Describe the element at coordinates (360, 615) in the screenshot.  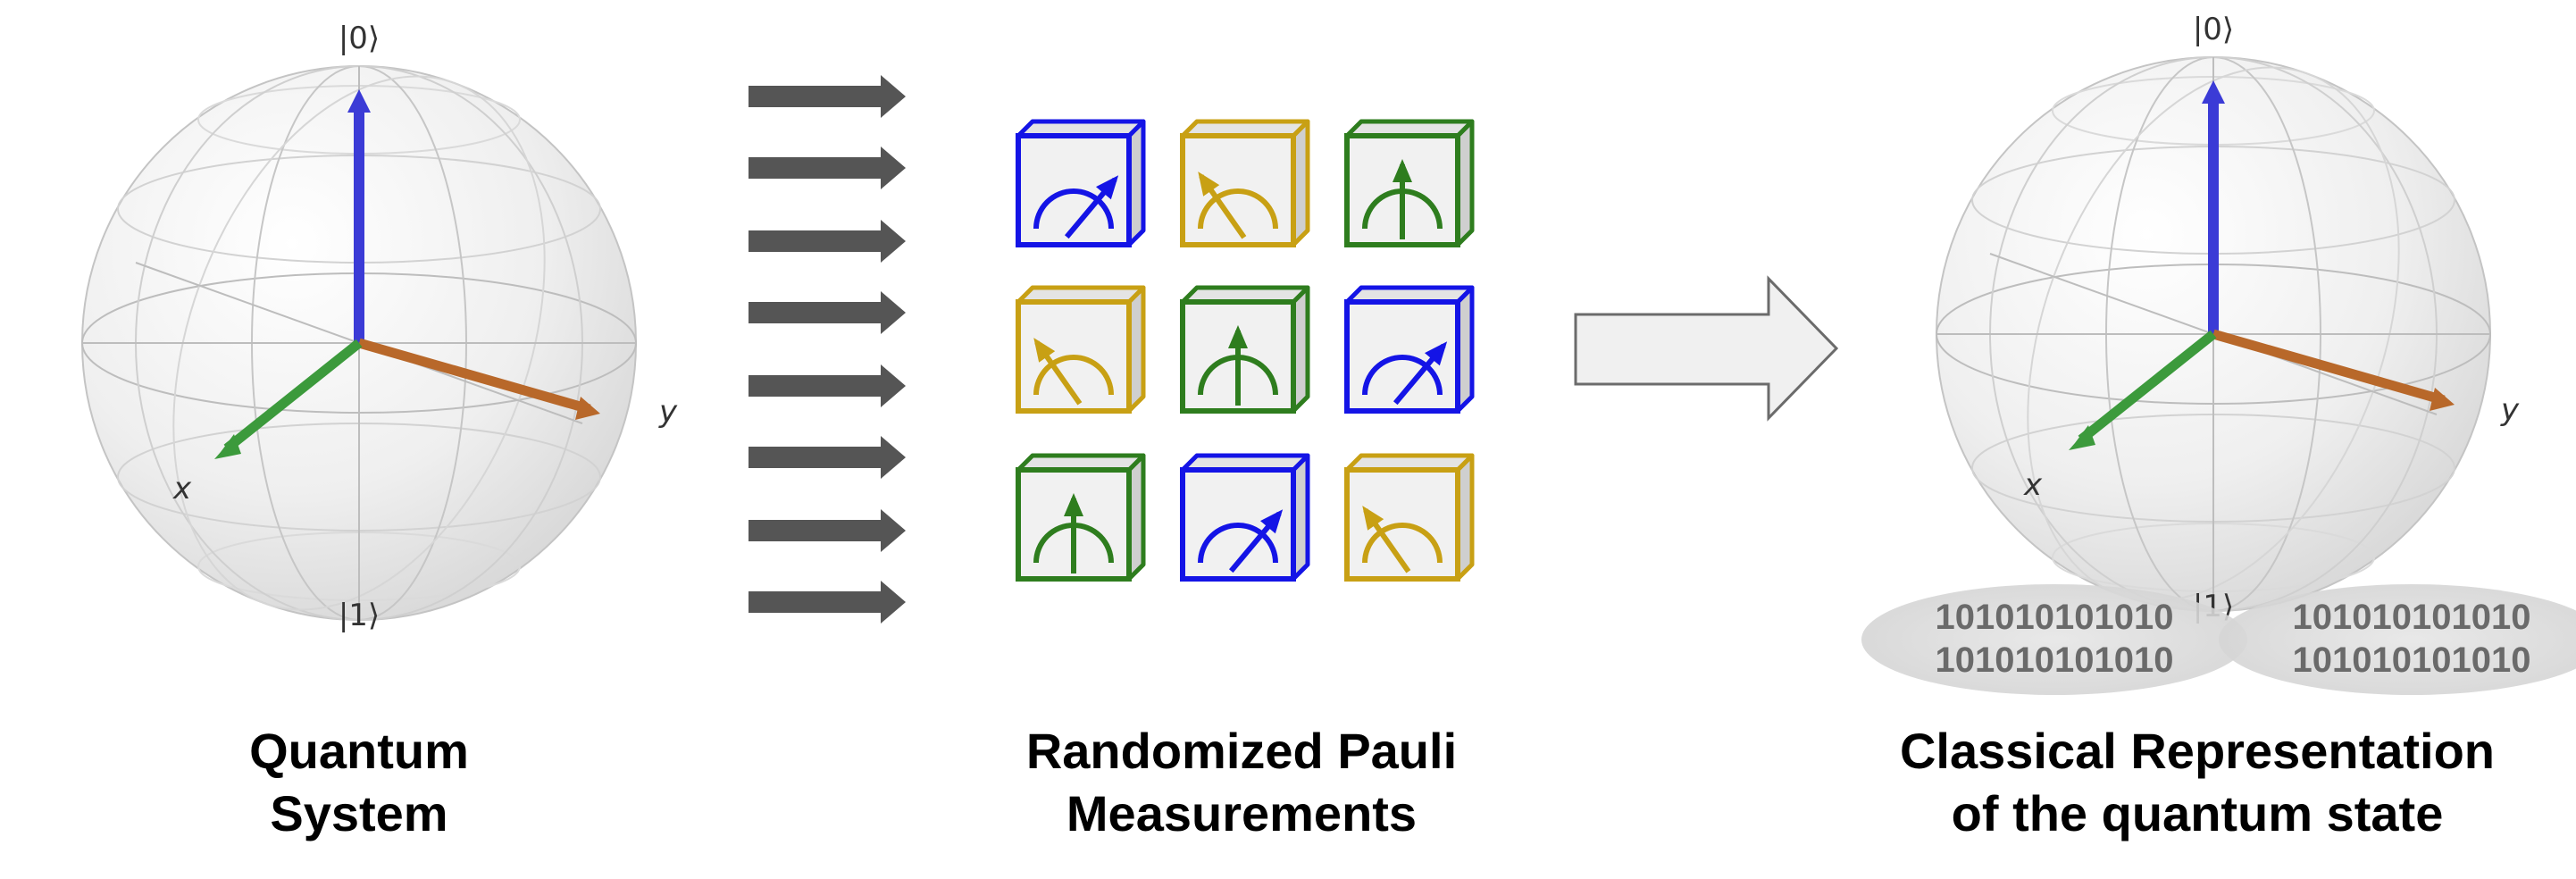
I see `ket-one-label: |1⟩` at that location.